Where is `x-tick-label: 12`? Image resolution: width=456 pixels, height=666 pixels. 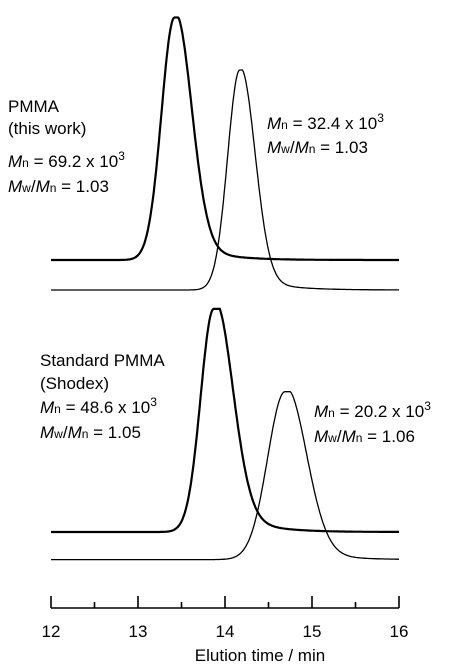
x-tick-label: 12 is located at coordinates (51, 631).